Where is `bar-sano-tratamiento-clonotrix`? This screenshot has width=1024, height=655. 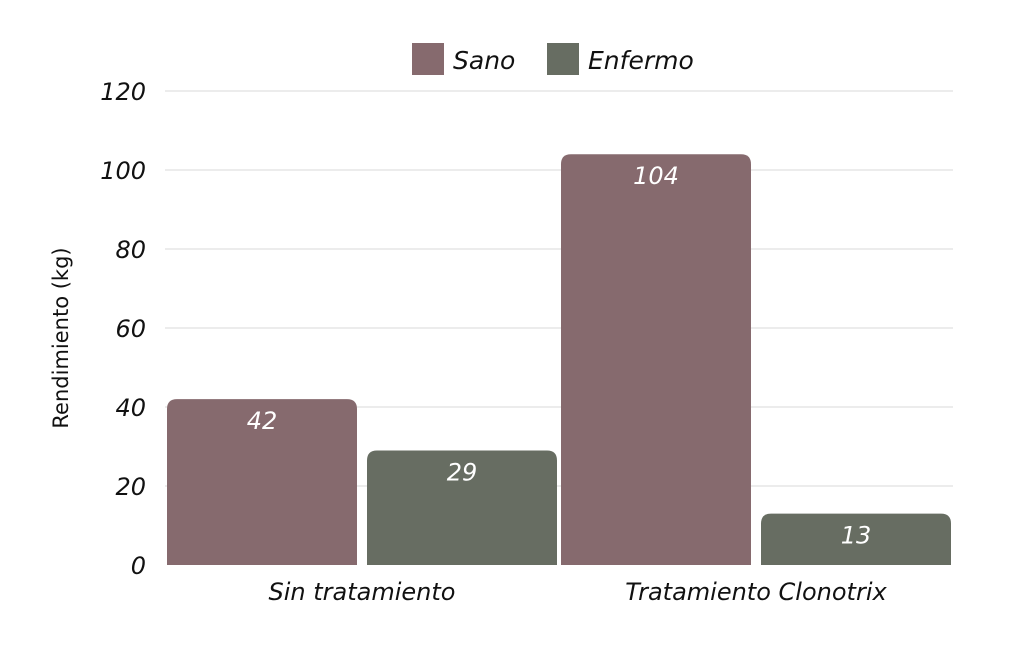
bar-sano-tratamiento-clonotrix is located at coordinates (656, 359).